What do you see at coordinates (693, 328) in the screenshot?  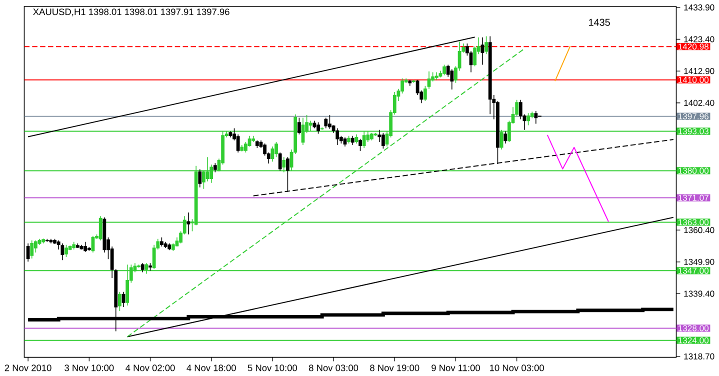 I see `ref-line-label: 1328.00` at bounding box center [693, 328].